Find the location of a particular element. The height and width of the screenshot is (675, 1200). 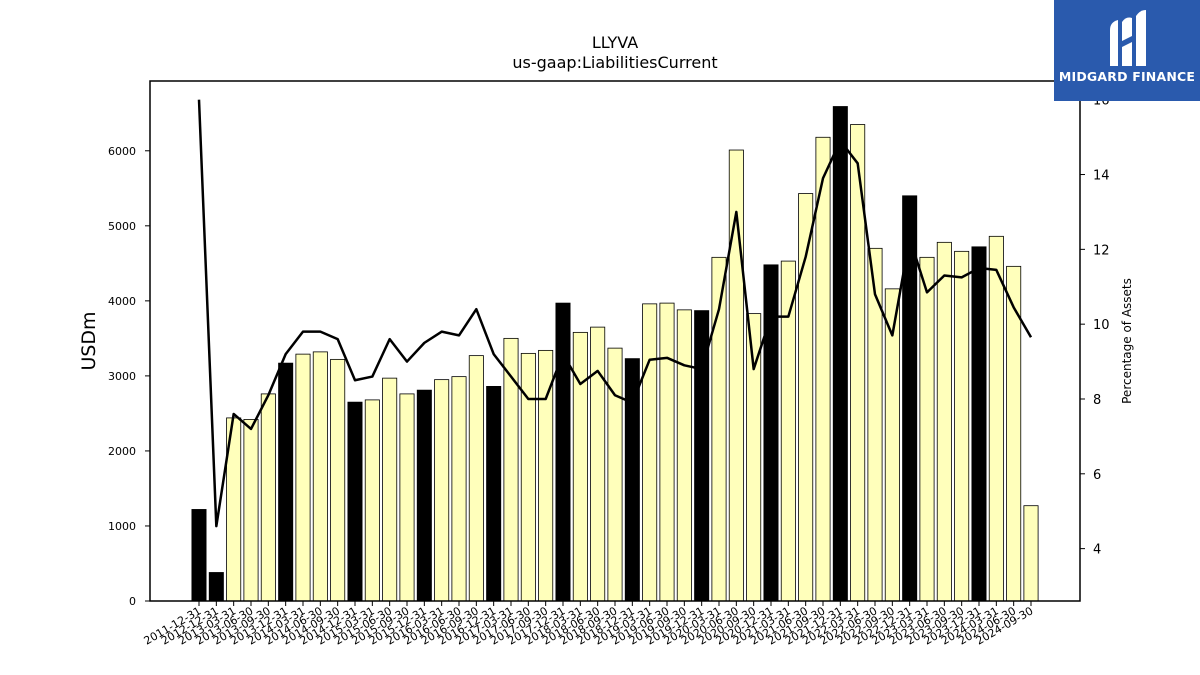

y2-tick-label: 8 is located at coordinates (1097, 400).